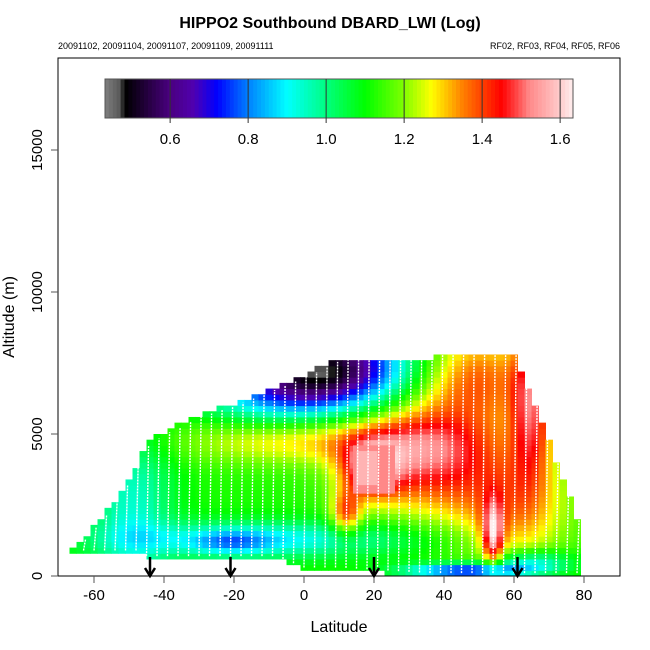 The image size is (650, 650). I want to click on x-tick-label: -20, so click(234, 595).